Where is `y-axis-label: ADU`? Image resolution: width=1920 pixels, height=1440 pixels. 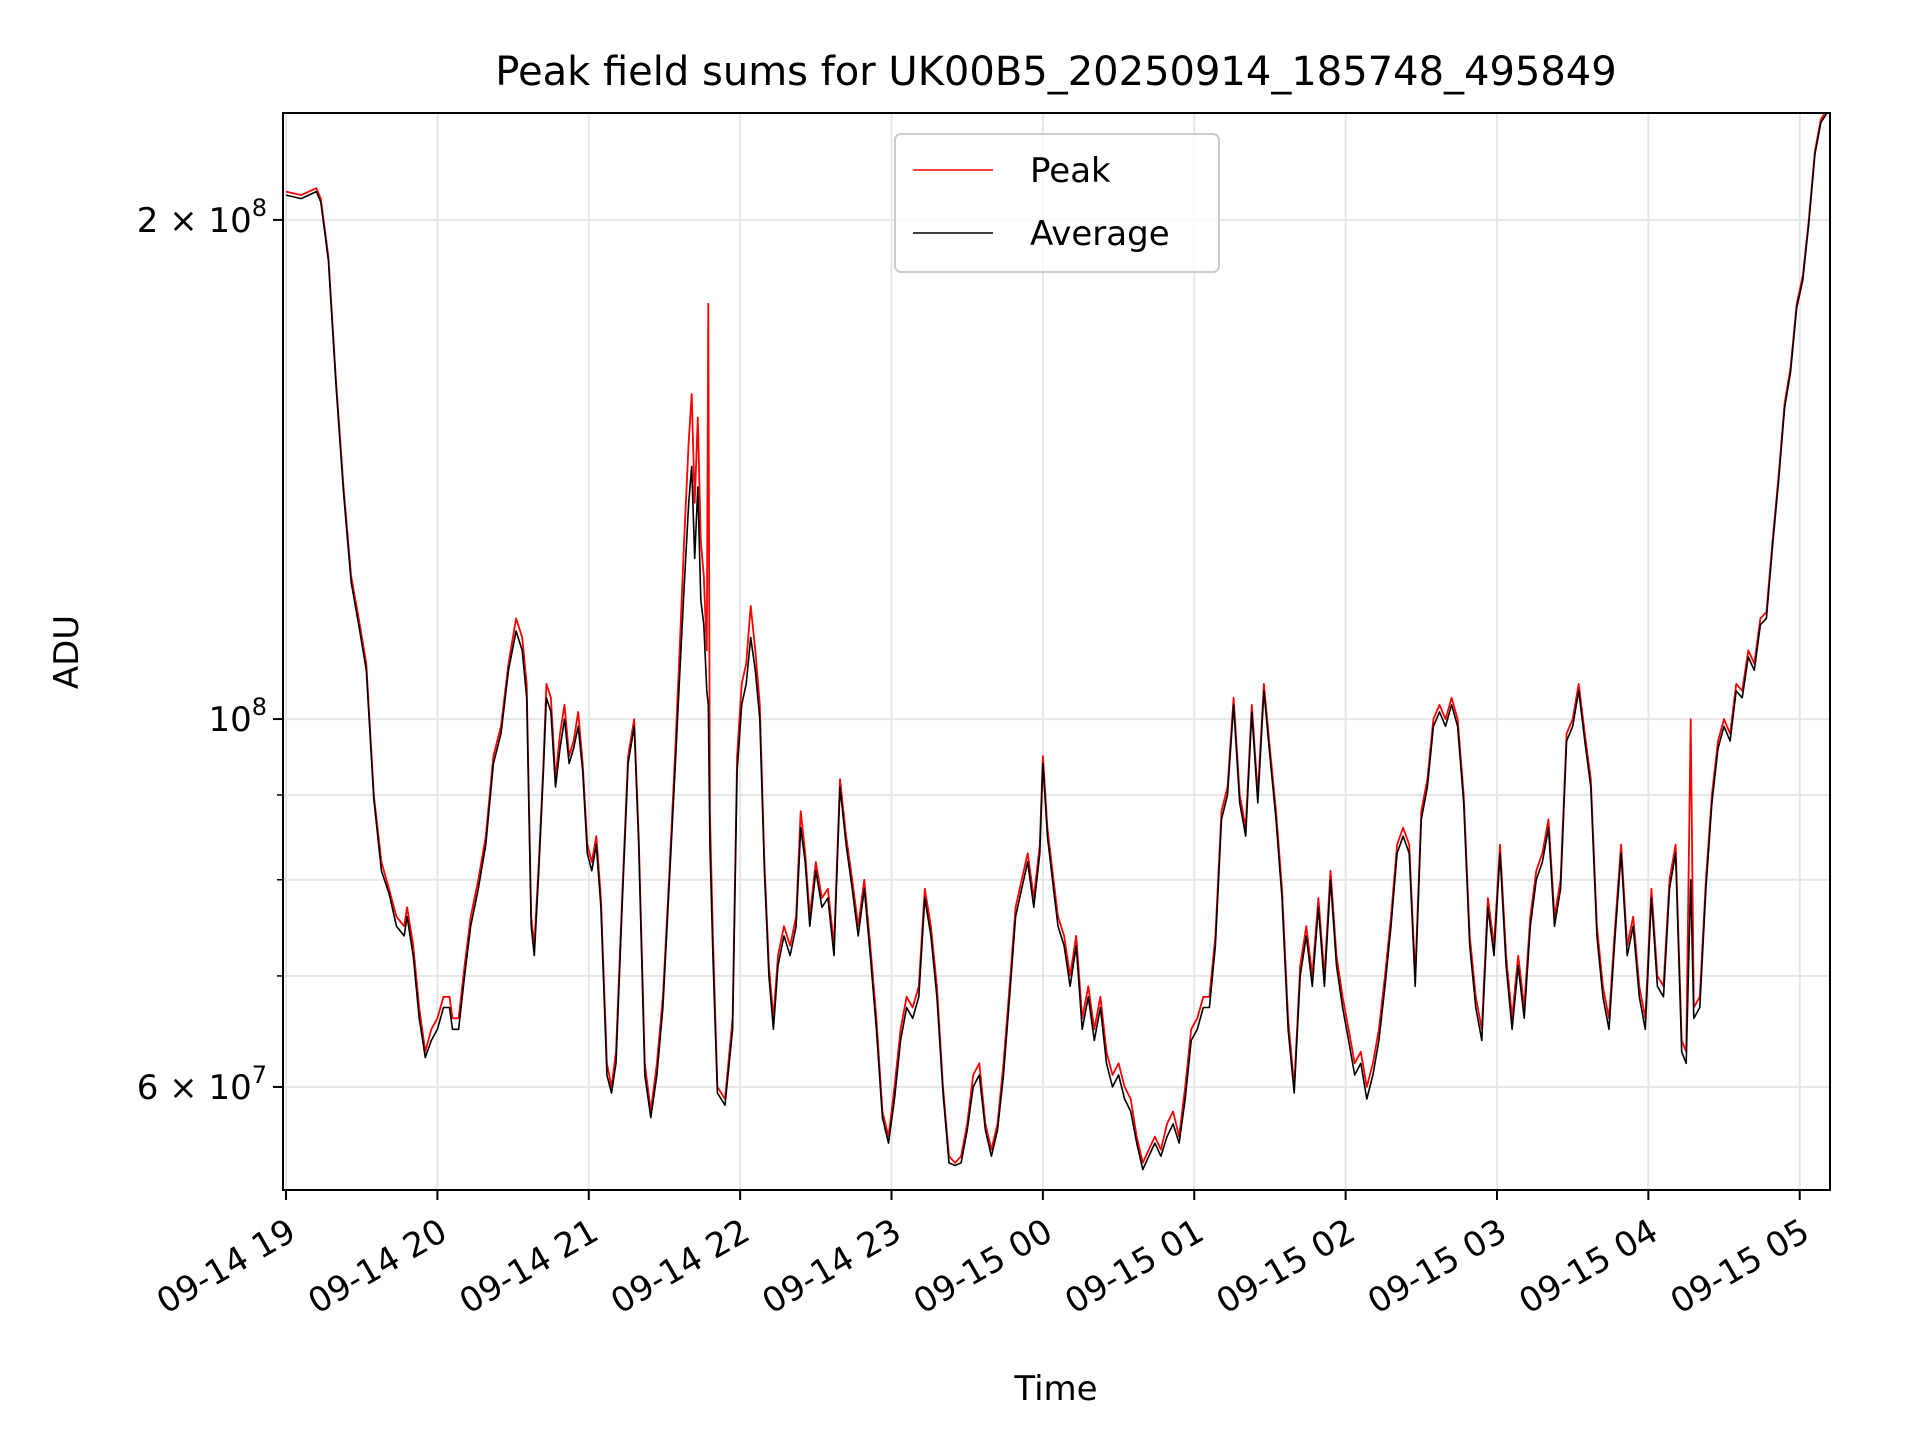
y-axis-label: ADU is located at coordinates (67, 652).